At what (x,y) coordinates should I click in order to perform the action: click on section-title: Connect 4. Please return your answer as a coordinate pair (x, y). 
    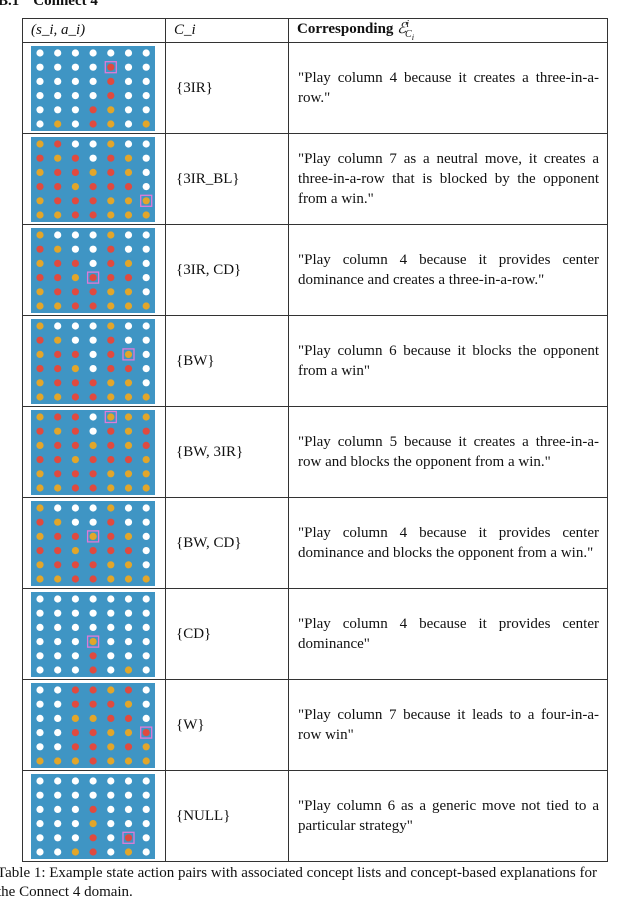
    Looking at the image, I should click on (65, 4).